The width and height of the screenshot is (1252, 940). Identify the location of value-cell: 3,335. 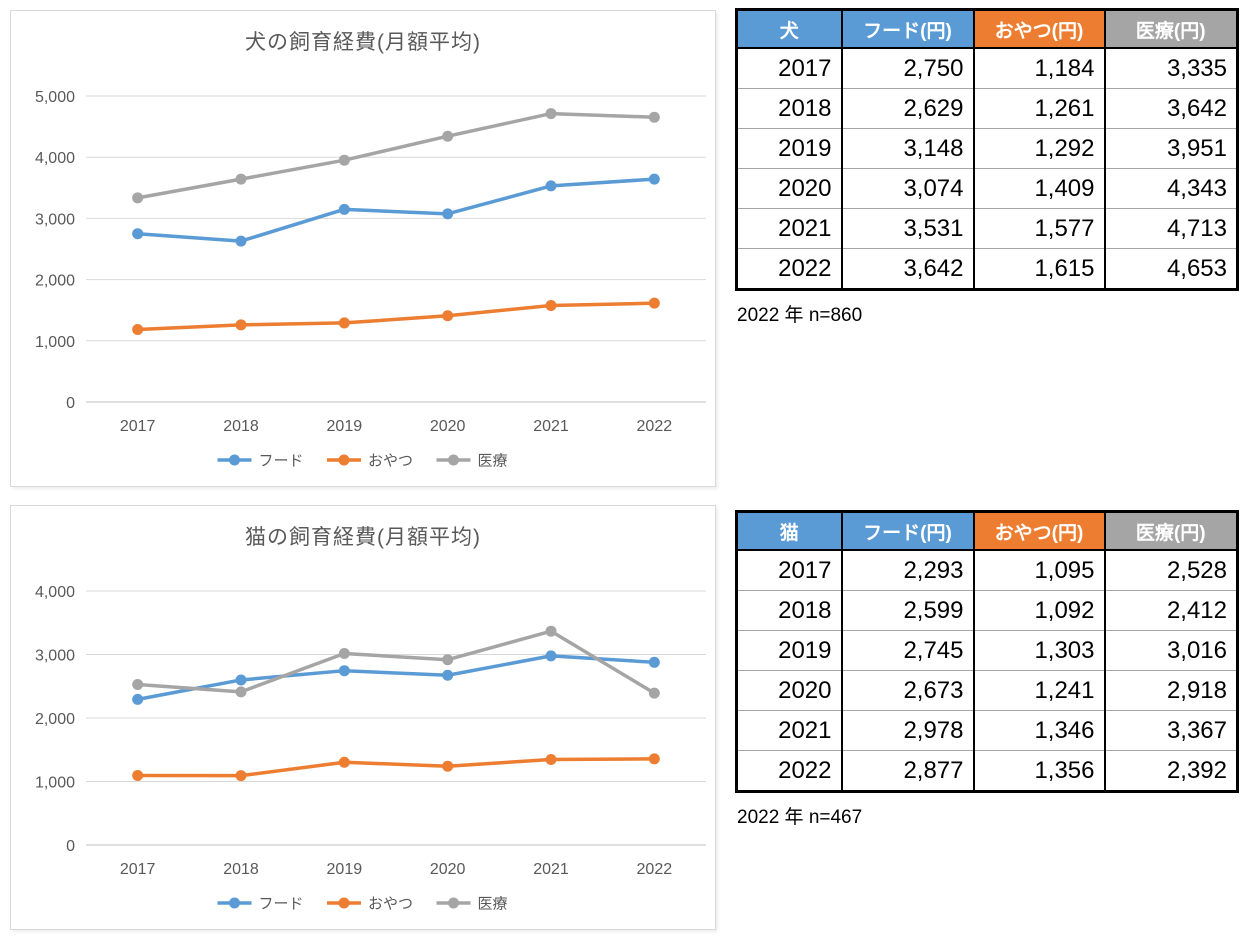
(1170, 68).